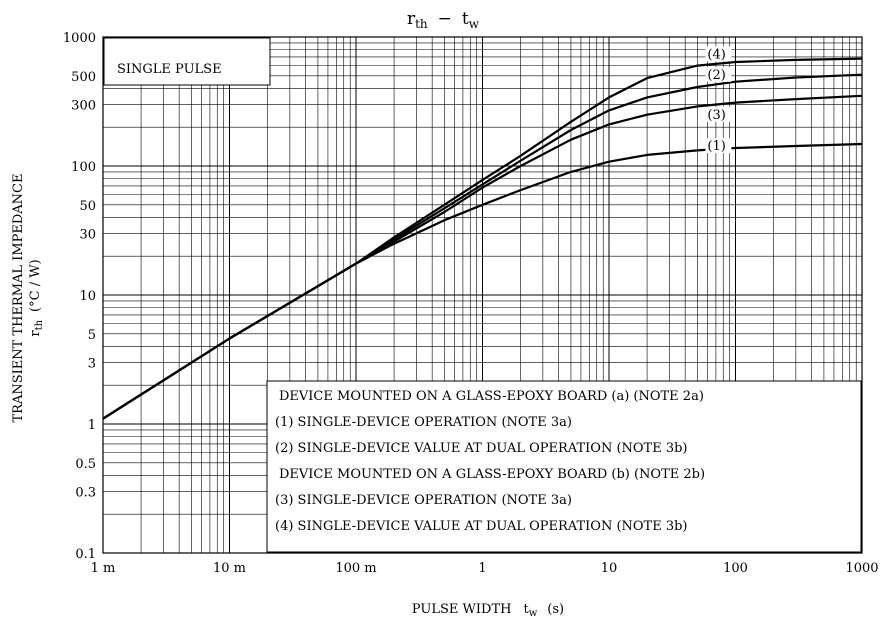 This screenshot has height=623, width=887. I want to click on y-tick-label: 50, so click(87, 206).